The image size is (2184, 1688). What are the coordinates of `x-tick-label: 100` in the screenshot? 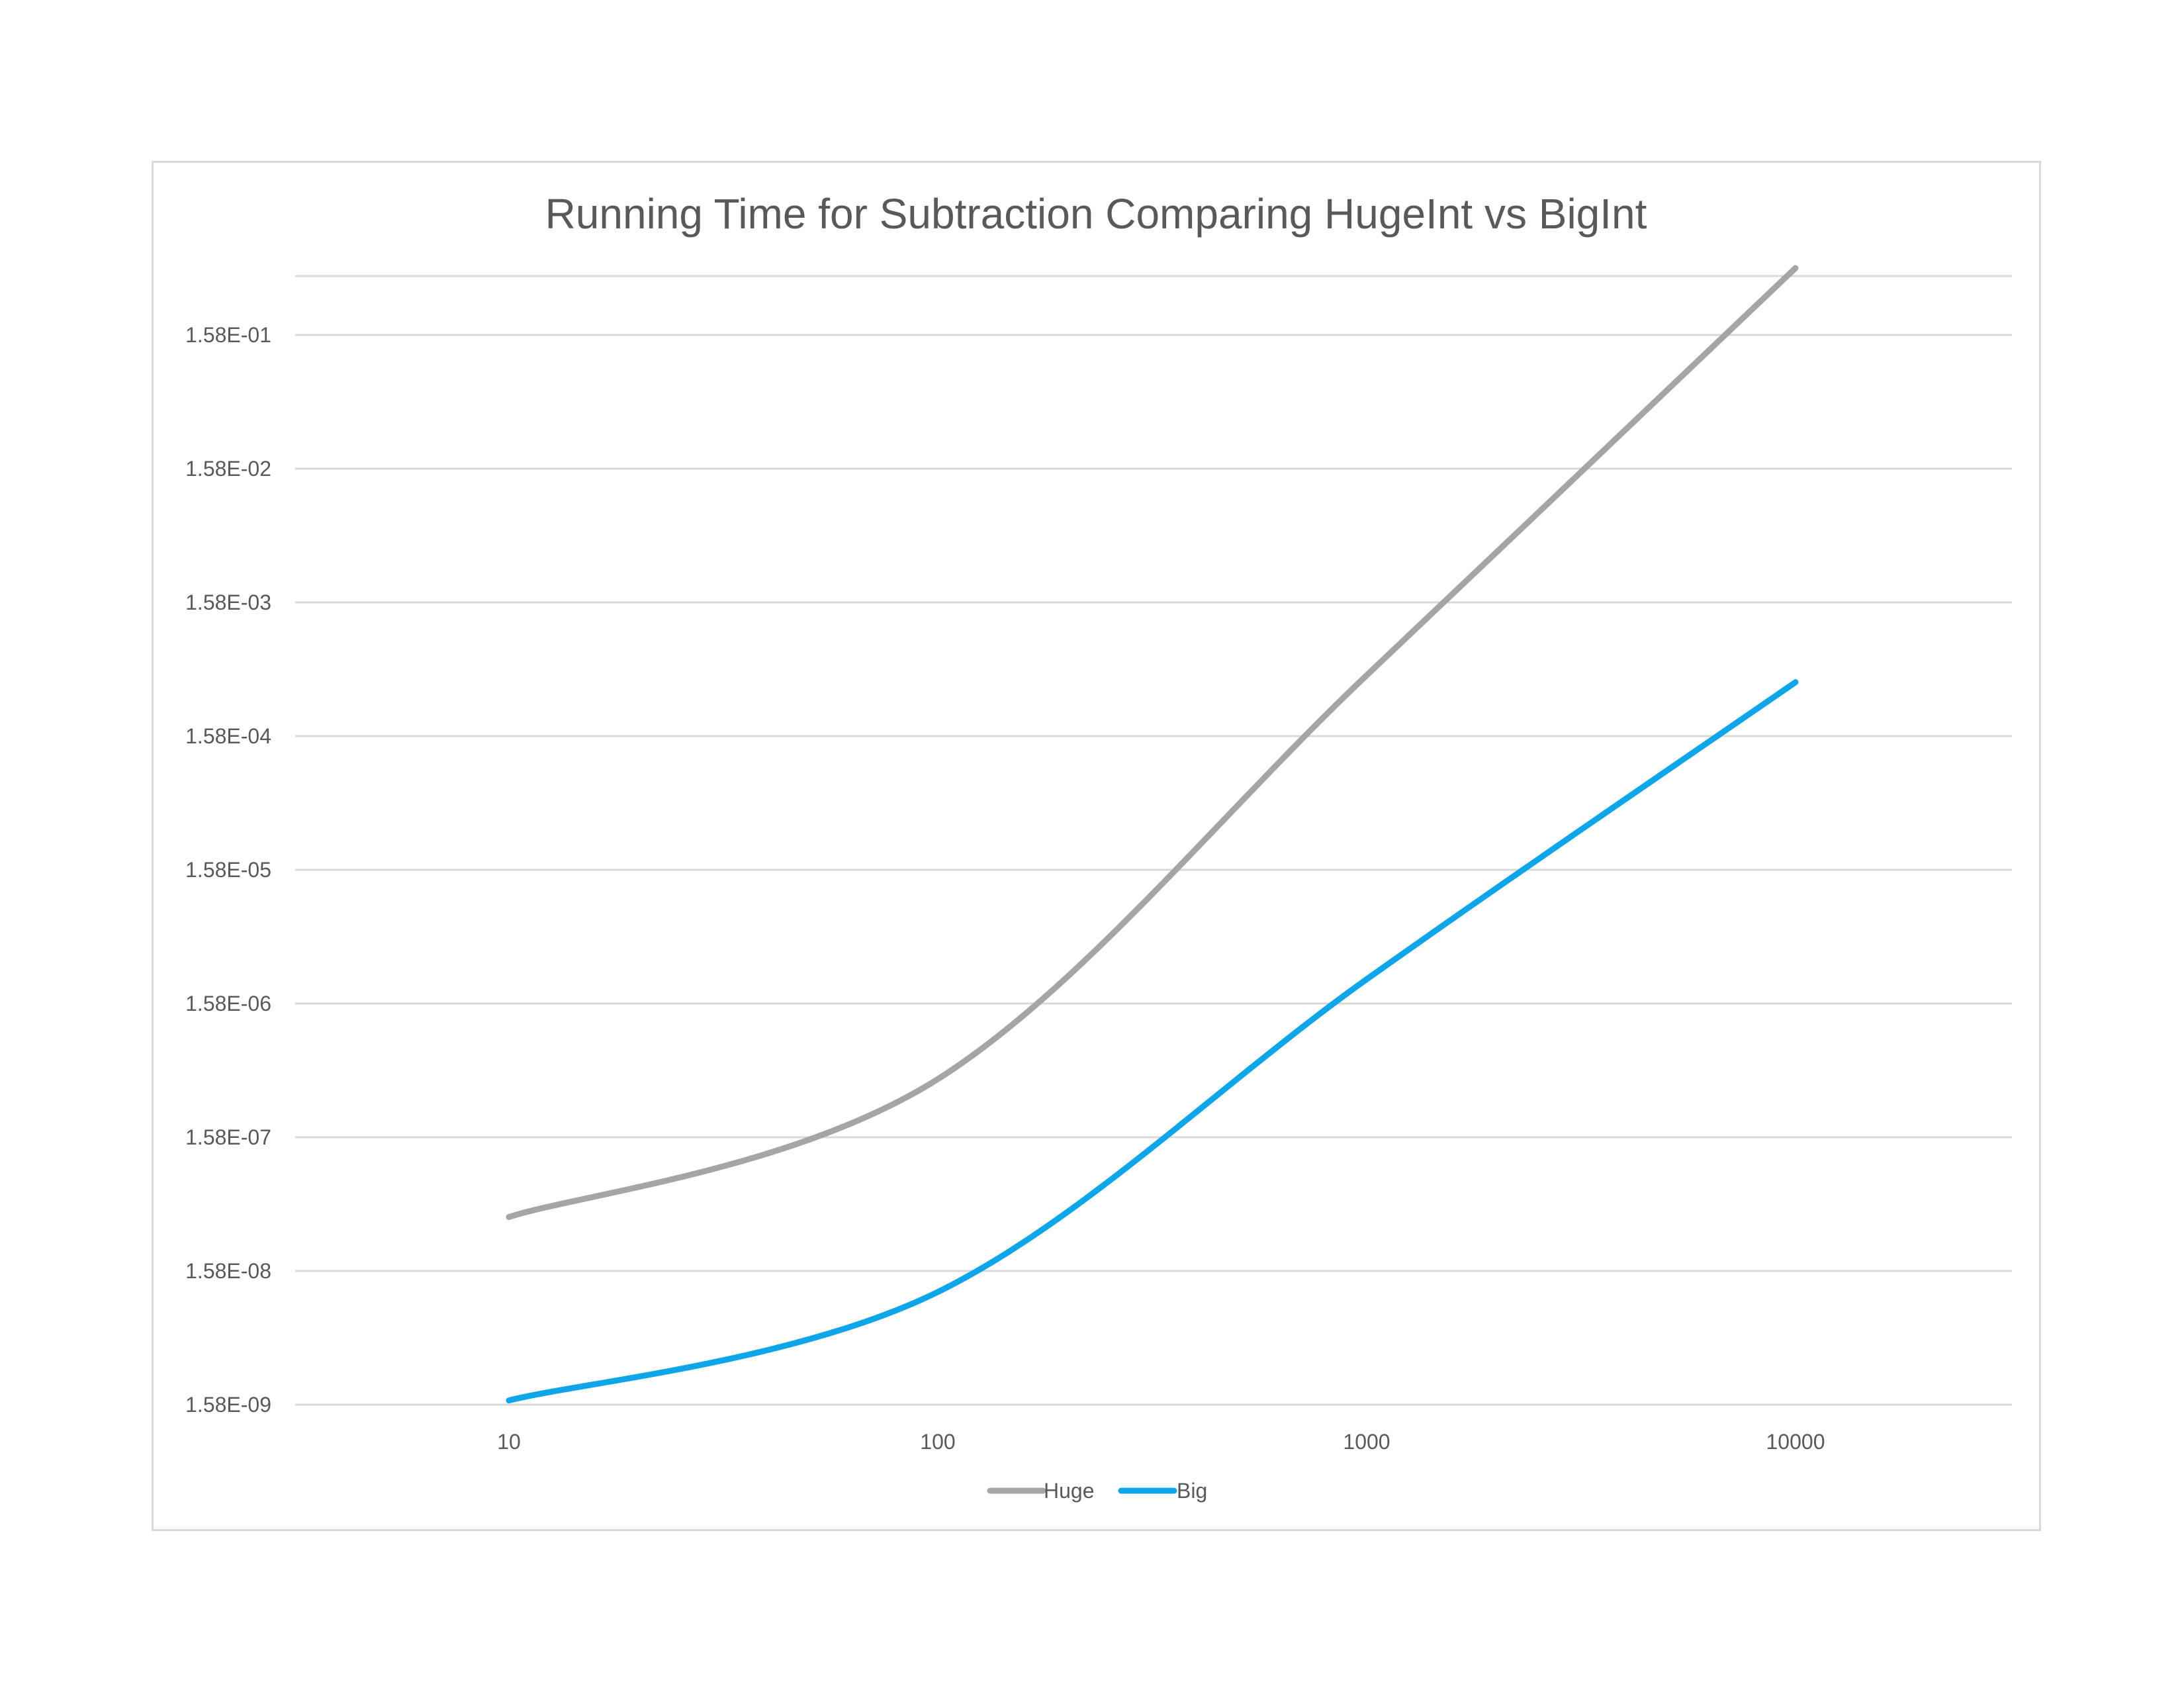 It's located at (937, 1442).